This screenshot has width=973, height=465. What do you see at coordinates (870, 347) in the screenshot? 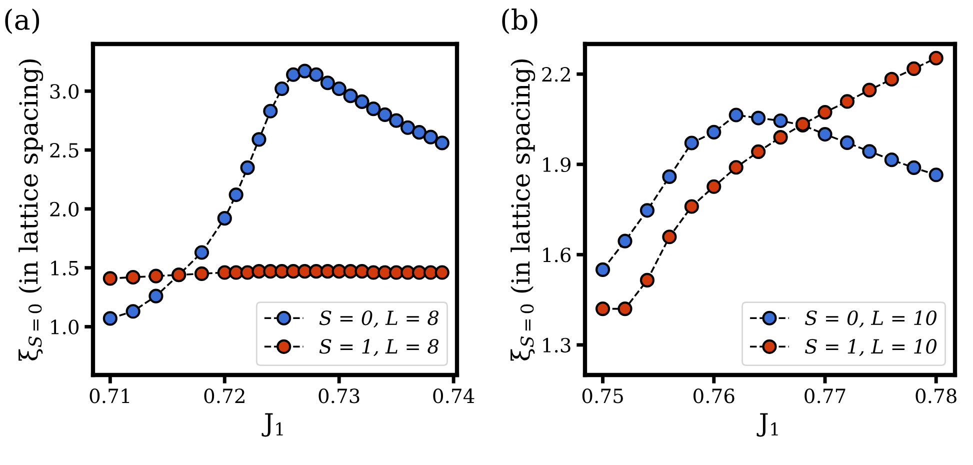
I see `legend-label: S = 1, L = 10` at bounding box center [870, 347].